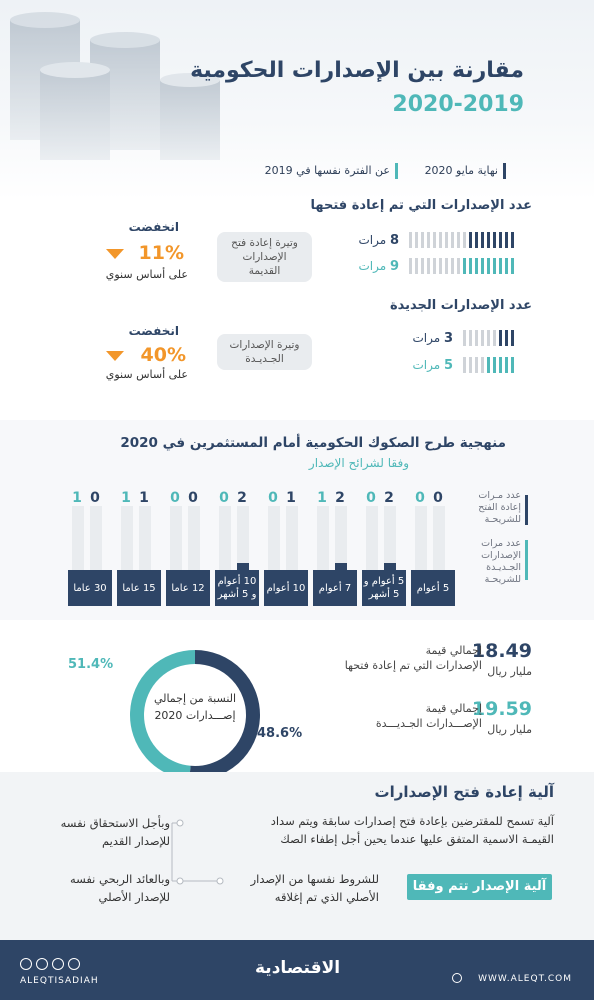 The height and width of the screenshot is (1000, 594). What do you see at coordinates (501, 651) in the screenshot?
I see `total-reopen-value: 18.49` at bounding box center [501, 651].